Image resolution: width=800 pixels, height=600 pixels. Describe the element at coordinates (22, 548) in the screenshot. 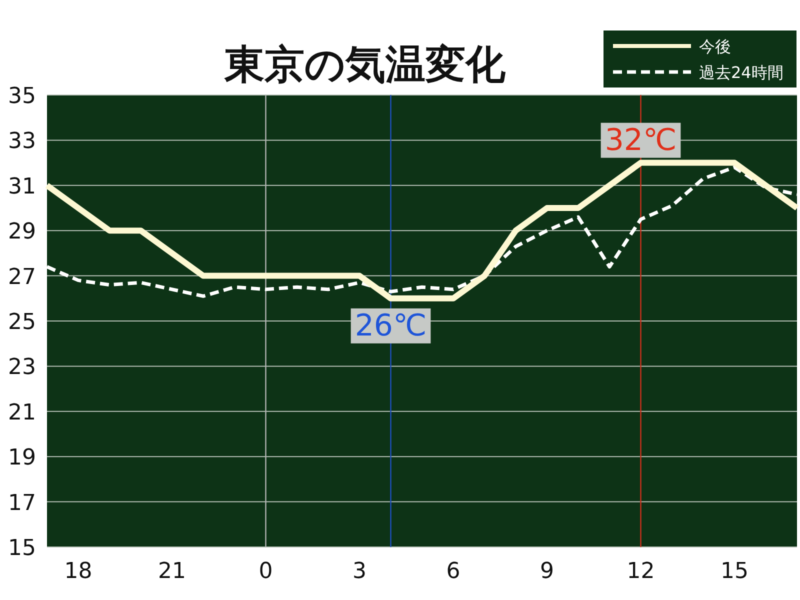

I see `y-tick-label: 15` at that location.